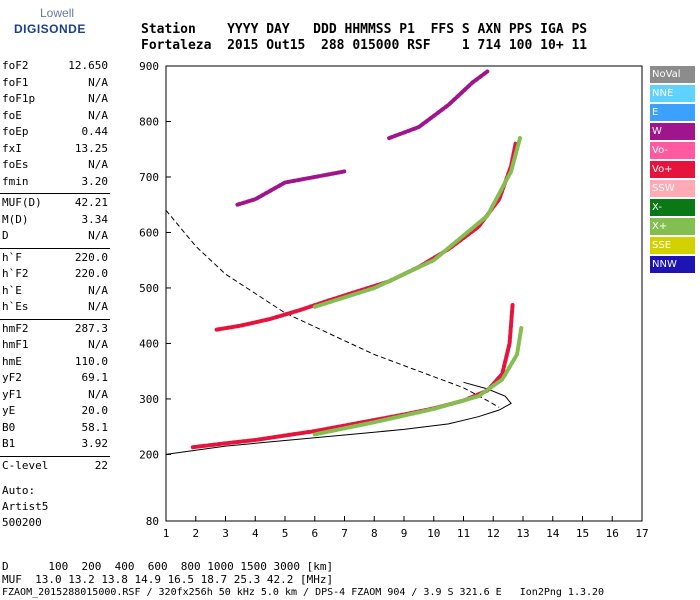  What do you see at coordinates (15, 328) in the screenshot?
I see `parameter-name: hmF2` at bounding box center [15, 328].